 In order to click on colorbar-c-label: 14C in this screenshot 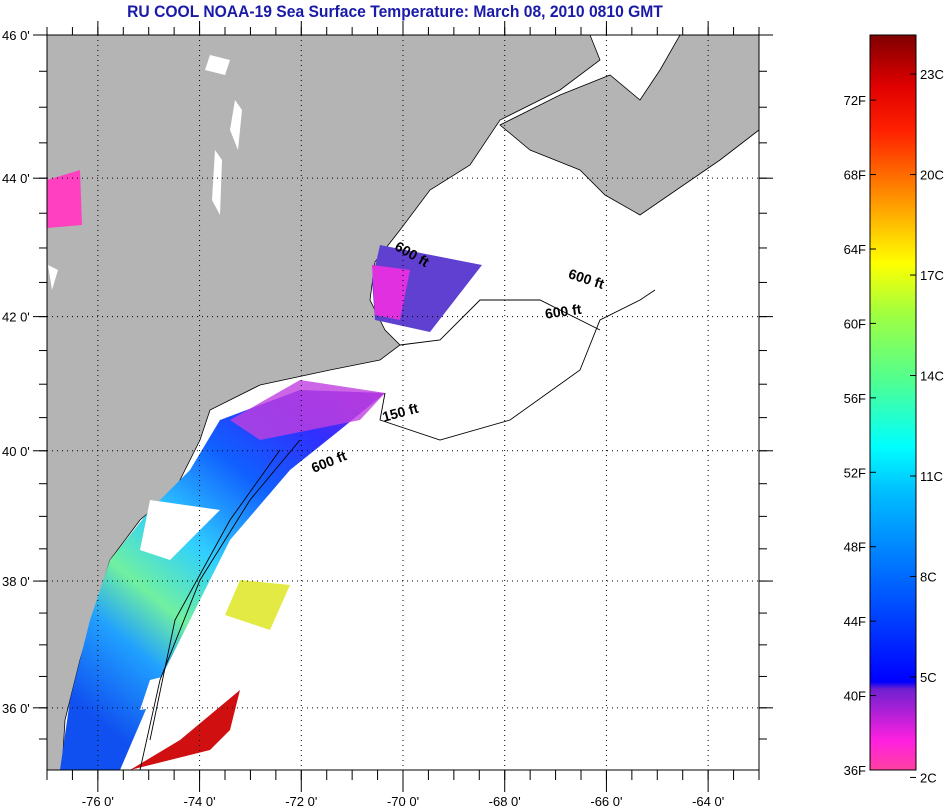, I will do `click(932, 376)`.